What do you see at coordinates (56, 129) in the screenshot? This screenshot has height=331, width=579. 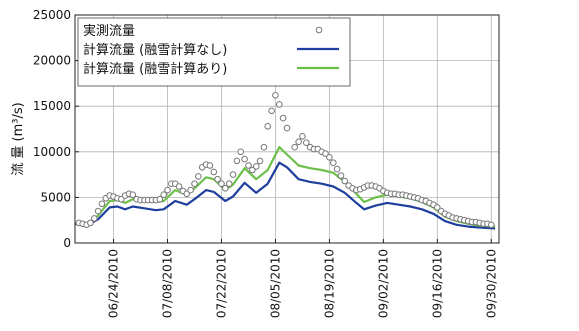 I see `y-axis-ticks: 0 5000 10000 15000 20000 25000` at bounding box center [56, 129].